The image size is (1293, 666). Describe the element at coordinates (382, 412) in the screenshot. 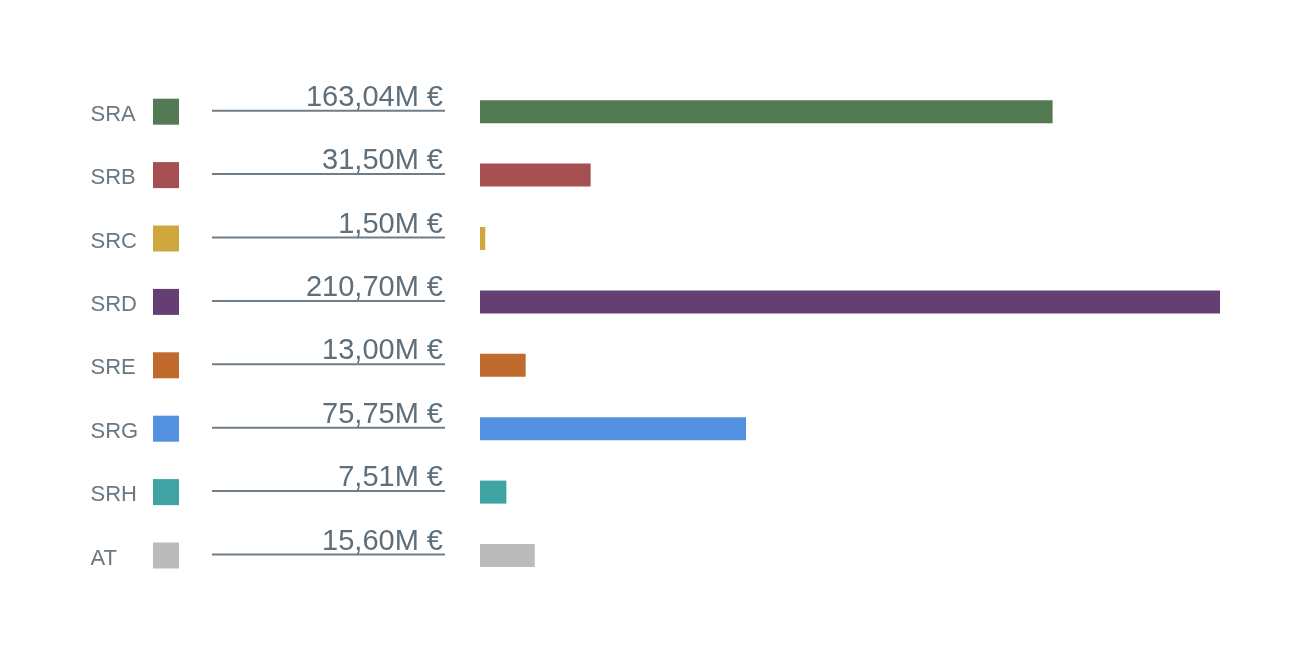

I see `data-label: 75,75M €` at that location.